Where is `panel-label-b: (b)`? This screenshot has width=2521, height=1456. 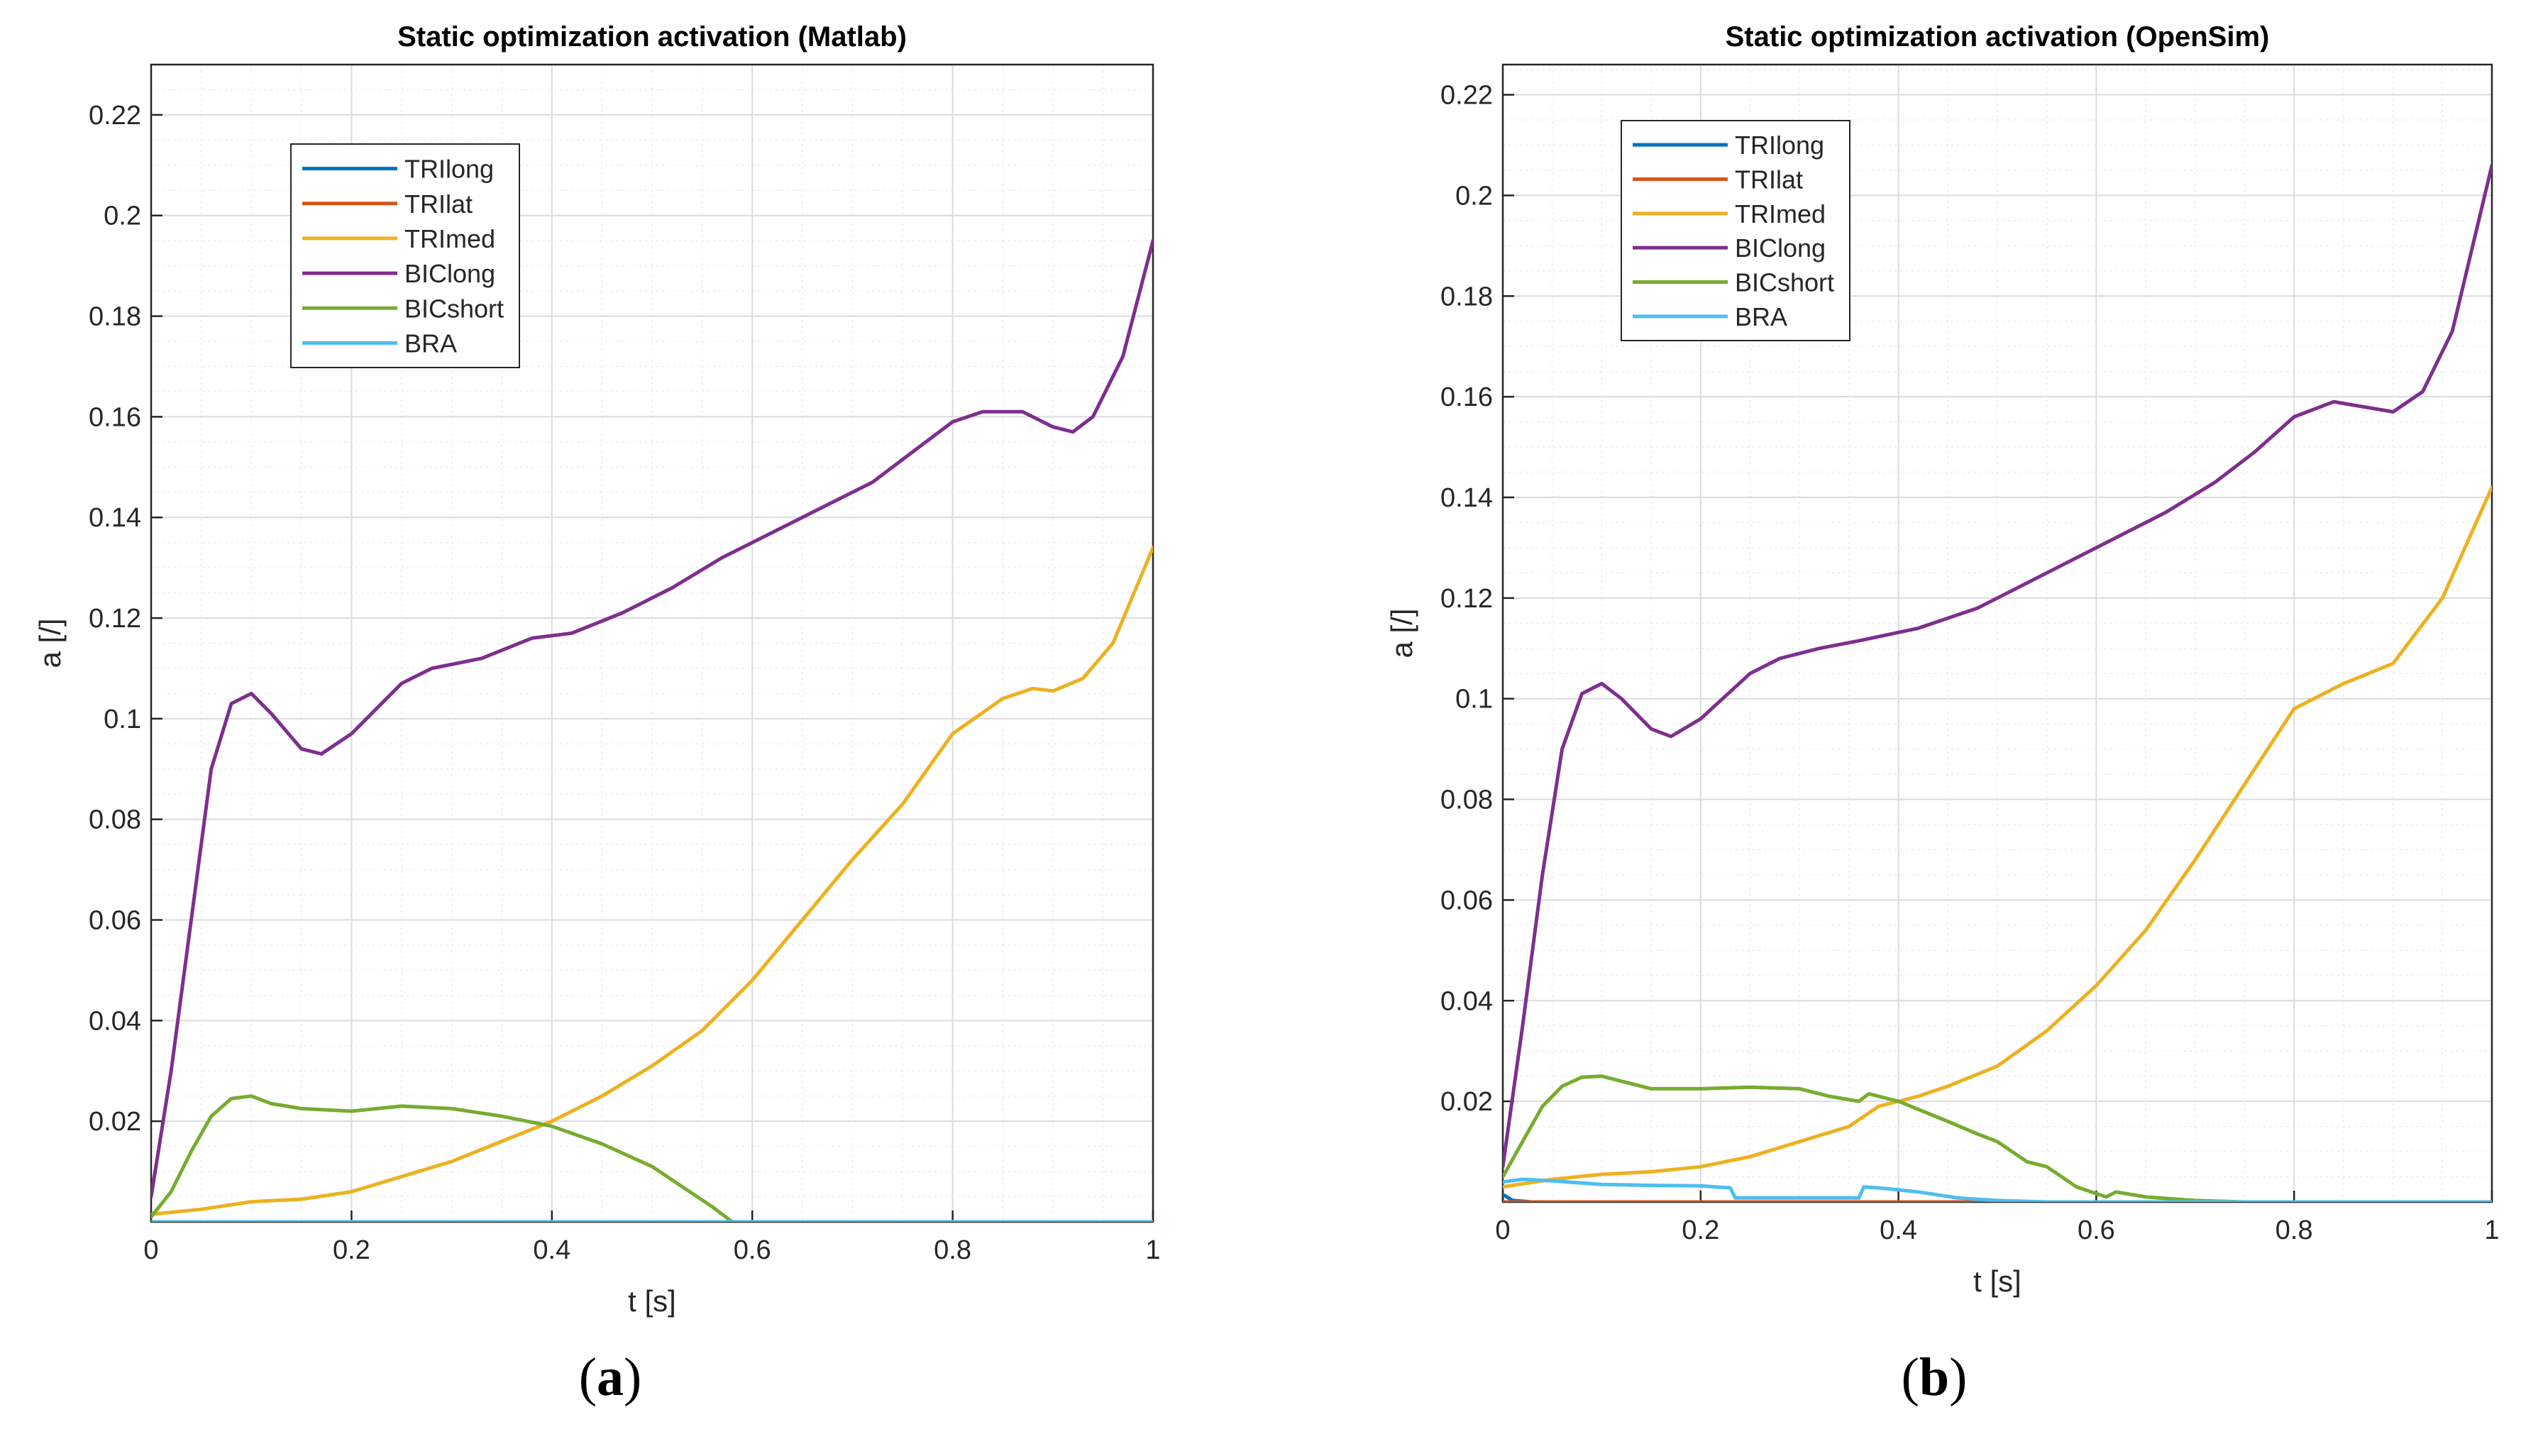
panel-label-b: (b) is located at coordinates (1934, 1377).